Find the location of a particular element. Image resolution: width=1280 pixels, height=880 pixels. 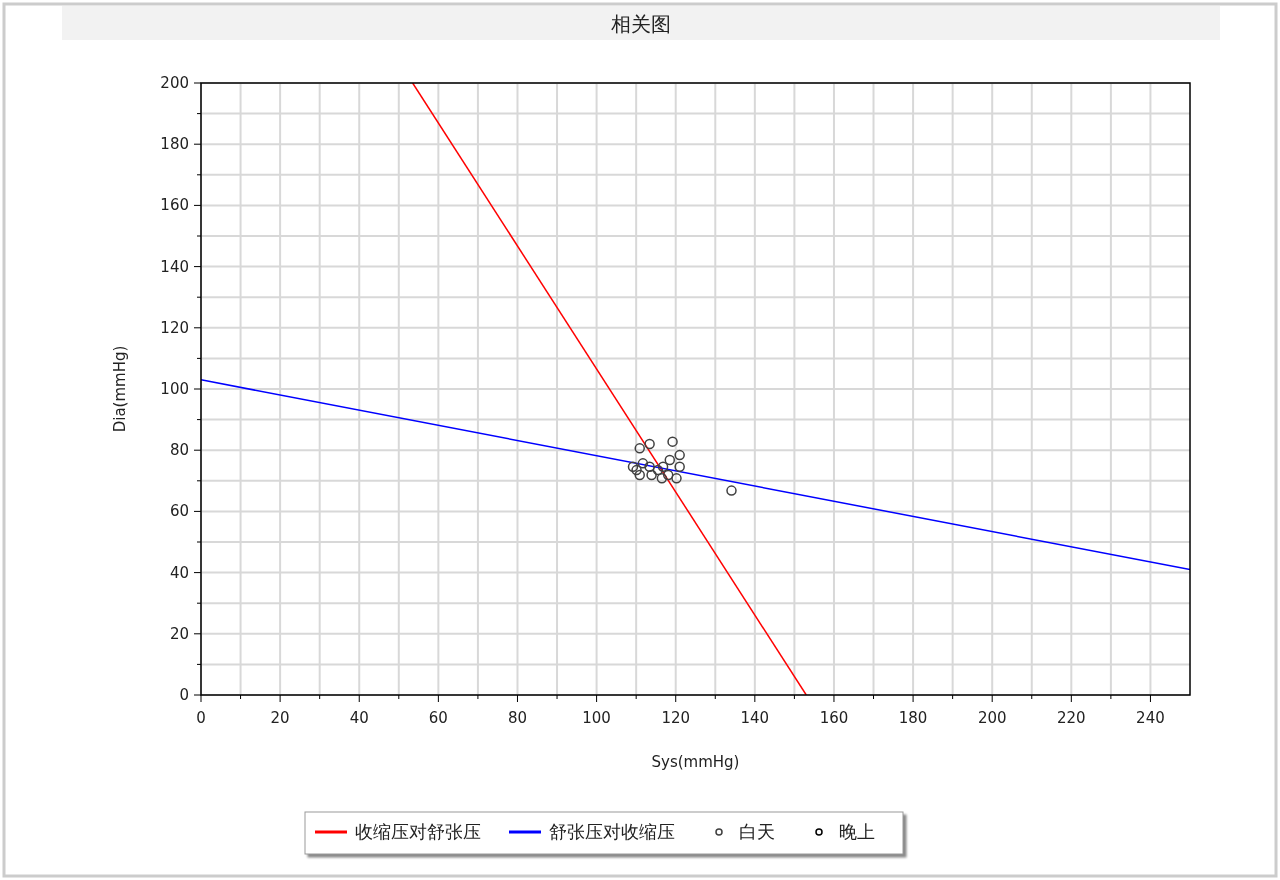

y-axis-title: Dia(mmHg) is located at coordinates (120, 389).